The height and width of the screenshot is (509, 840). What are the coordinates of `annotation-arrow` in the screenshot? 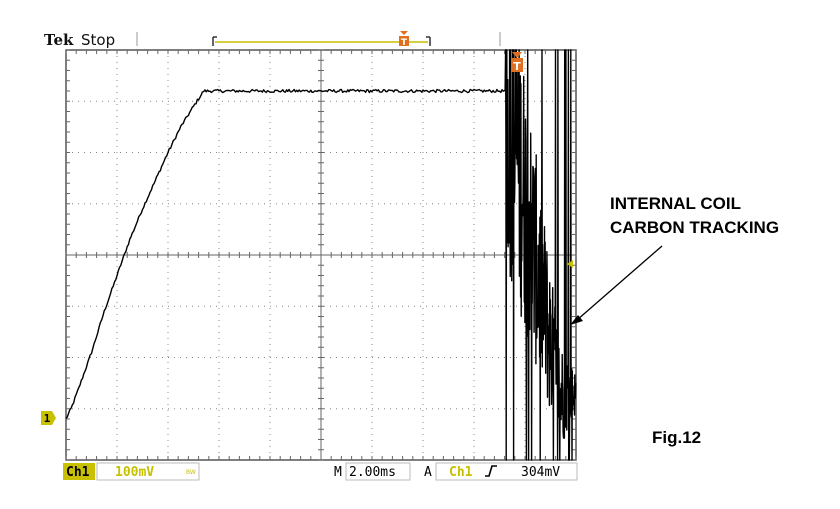 It's located at (616, 285).